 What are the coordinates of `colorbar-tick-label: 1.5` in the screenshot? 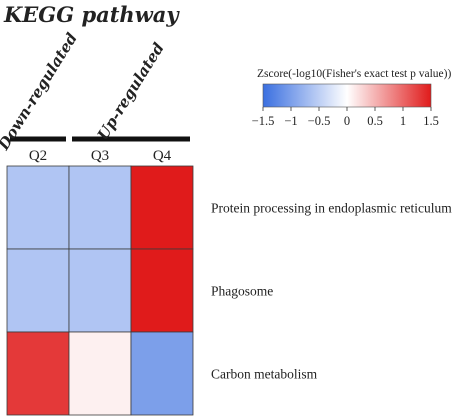 It's located at (431, 121).